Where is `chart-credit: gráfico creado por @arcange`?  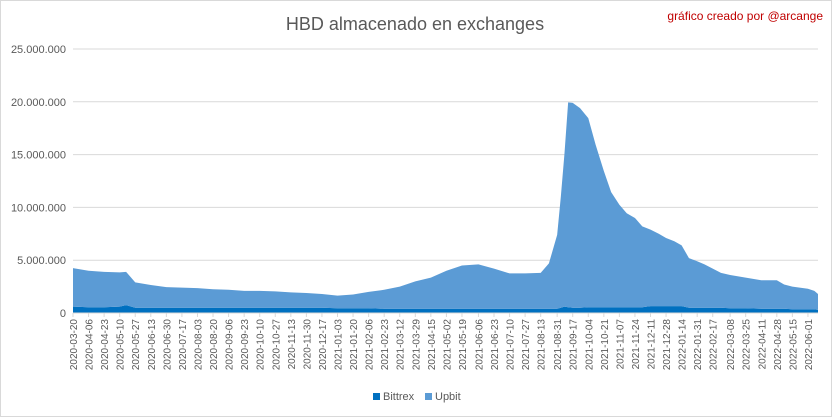
chart-credit: gráfico creado por @arcange is located at coordinates (745, 16).